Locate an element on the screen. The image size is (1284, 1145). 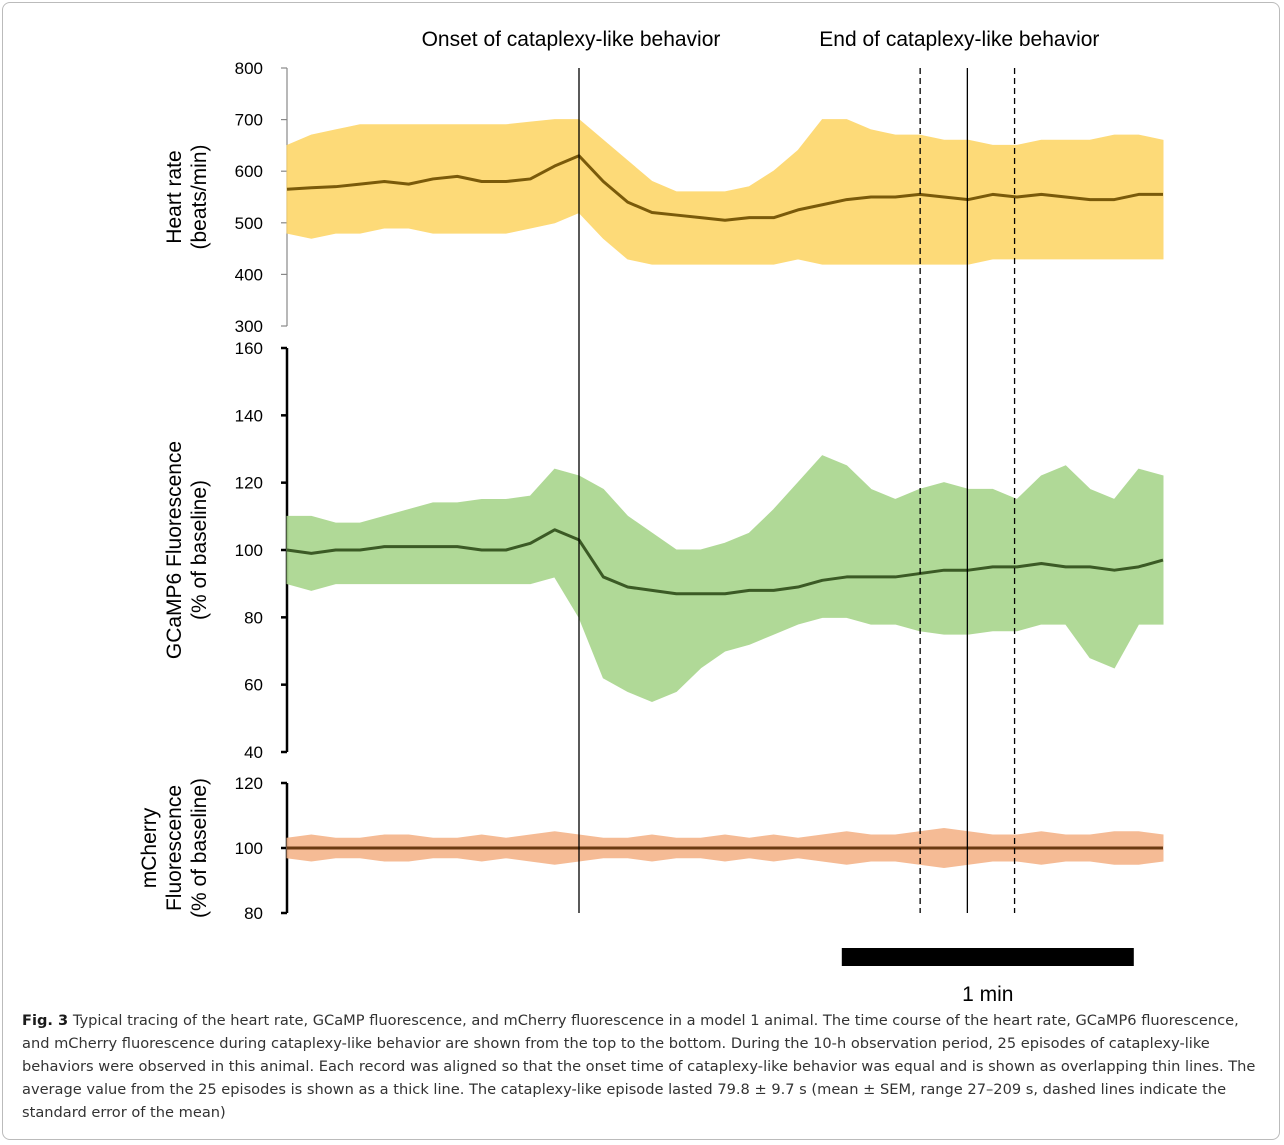
y-tick-label: 500 is located at coordinates (249, 223).